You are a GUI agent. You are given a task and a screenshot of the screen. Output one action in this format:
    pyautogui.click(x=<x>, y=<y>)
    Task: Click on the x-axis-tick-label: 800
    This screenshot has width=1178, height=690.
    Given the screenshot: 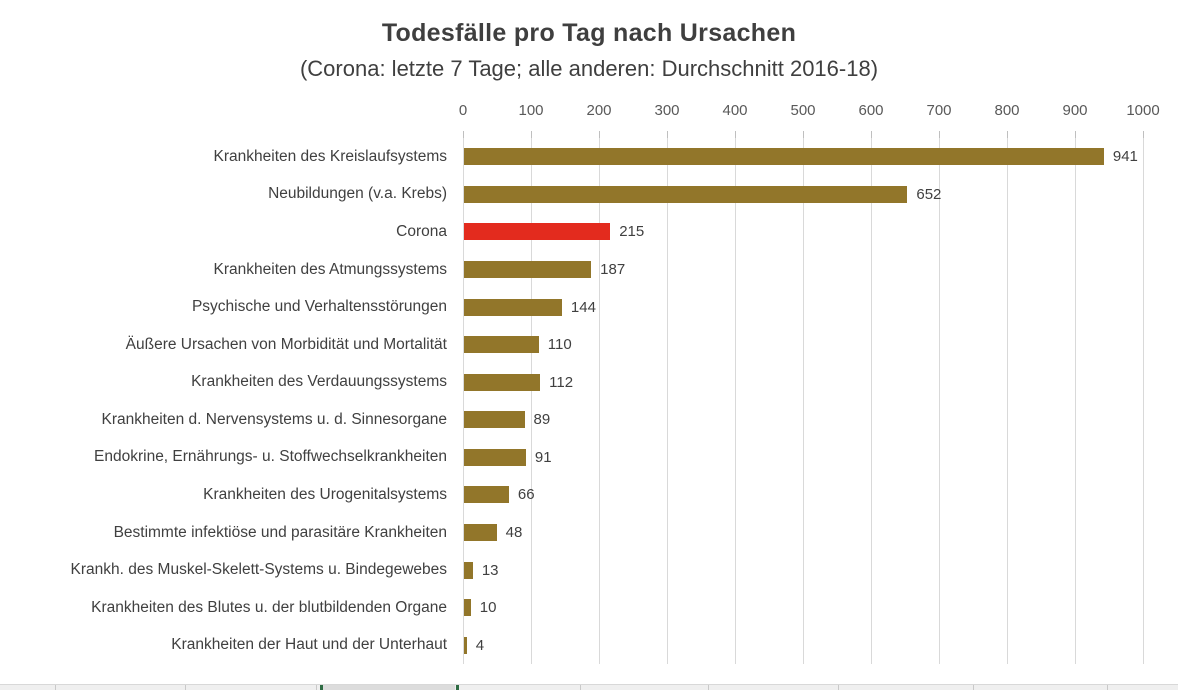 What is the action you would take?
    pyautogui.click(x=1007, y=110)
    